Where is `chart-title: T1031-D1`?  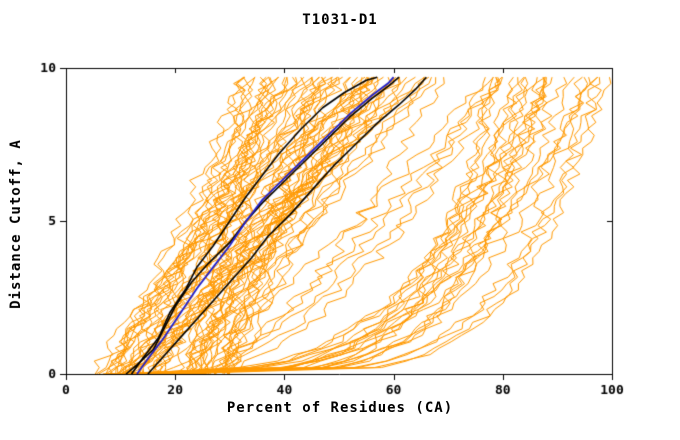
chart-title: T1031-D1 is located at coordinates (340, 20).